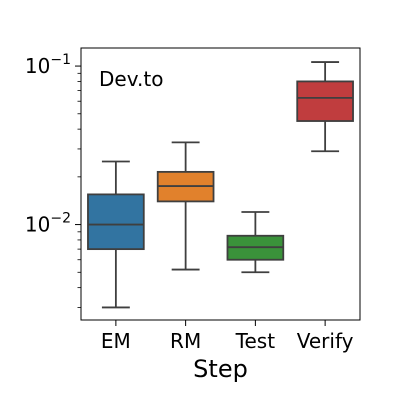 The height and width of the screenshot is (400, 400). Describe the element at coordinates (255, 341) in the screenshot. I see `x-tick-label: Test` at that location.